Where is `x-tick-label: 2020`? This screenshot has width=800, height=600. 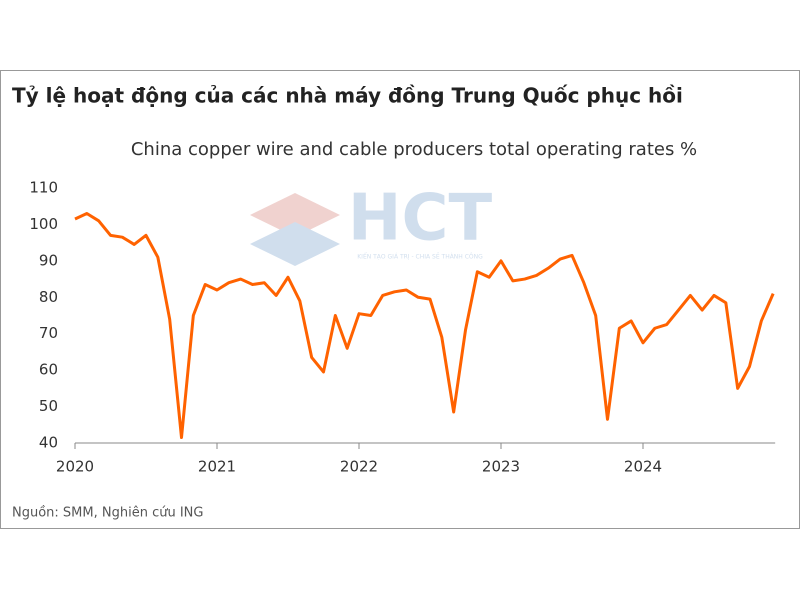 x-tick-label: 2020 is located at coordinates (75, 467).